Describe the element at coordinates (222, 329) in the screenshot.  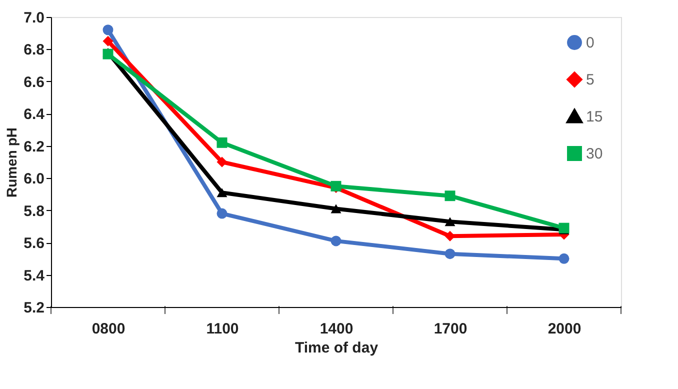
I see `x-tick-label: 1100` at that location.